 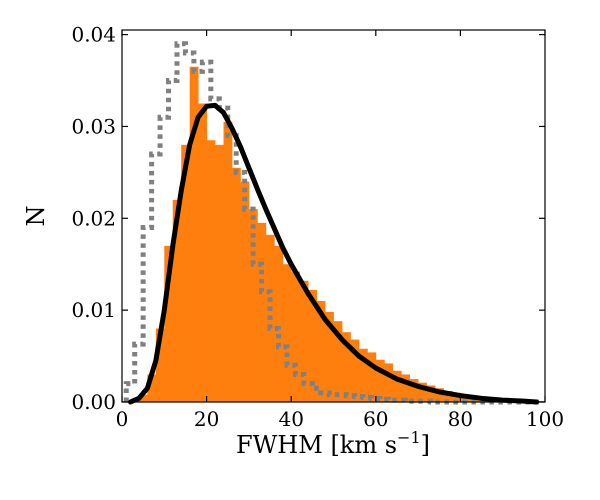 What do you see at coordinates (93, 126) in the screenshot?
I see `y-tick-label: 0.03` at bounding box center [93, 126].